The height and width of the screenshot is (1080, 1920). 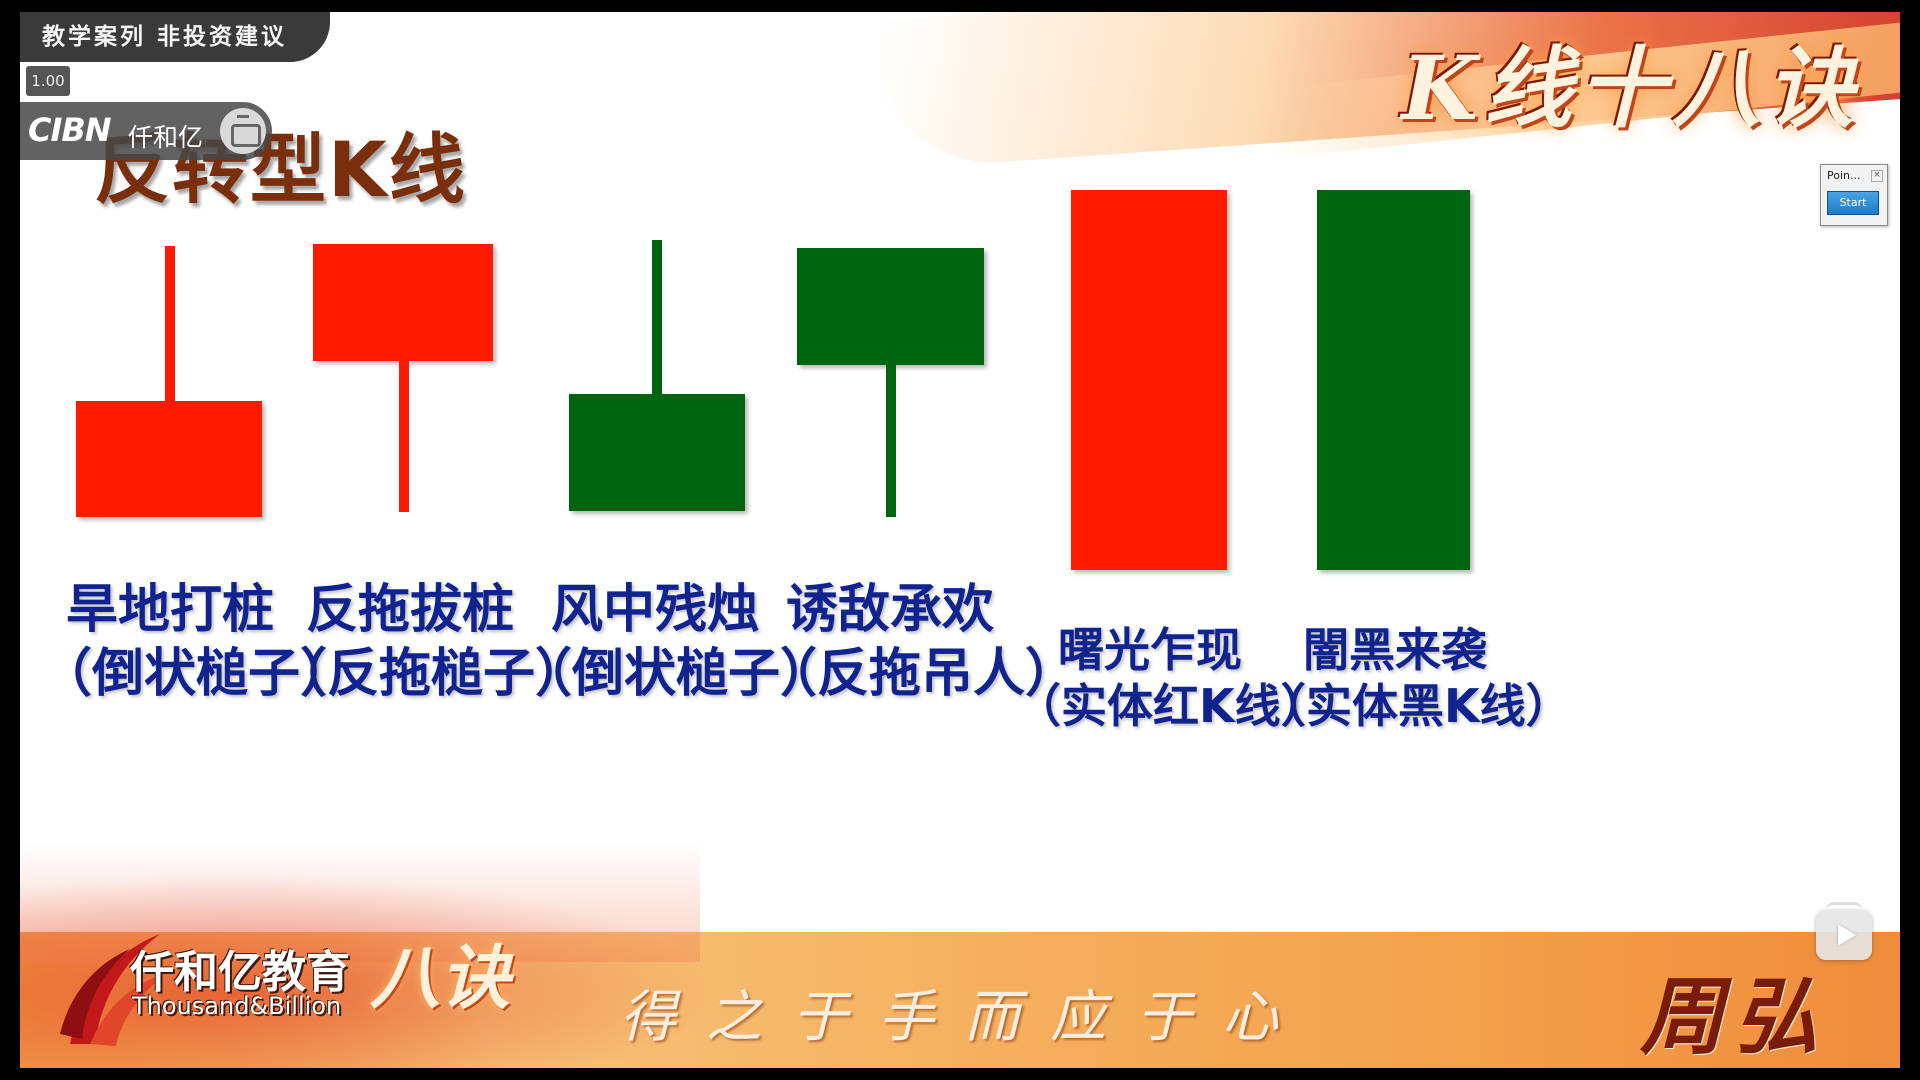 I want to click on channel-brand: CIBN, so click(x=70, y=130).